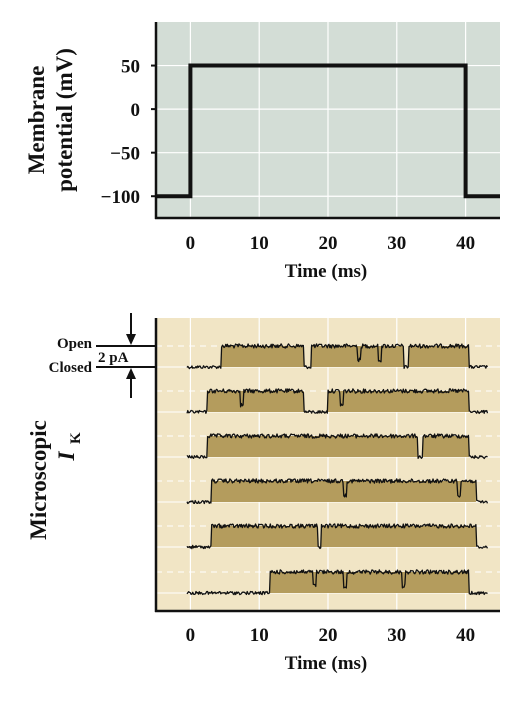 The image size is (532, 703). I want to click on voltage-xlabel: Time (ms), so click(326, 271).